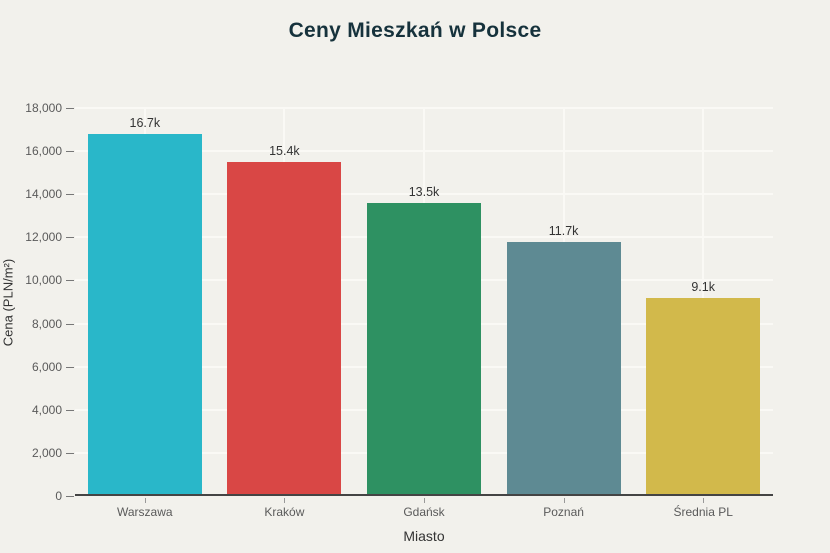  Describe the element at coordinates (43, 151) in the screenshot. I see `y-tick-label: 16,000` at that location.